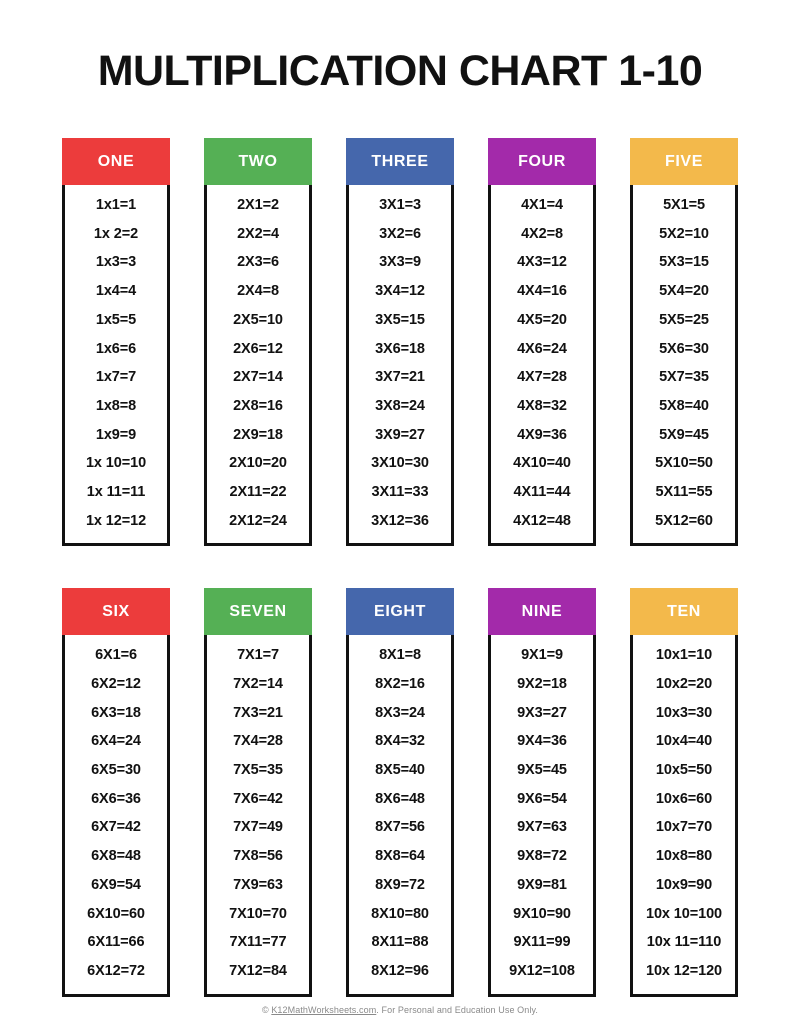 The height and width of the screenshot is (1035, 800). Describe the element at coordinates (116, 970) in the screenshot. I see `fact-row: 6X12=72` at that location.